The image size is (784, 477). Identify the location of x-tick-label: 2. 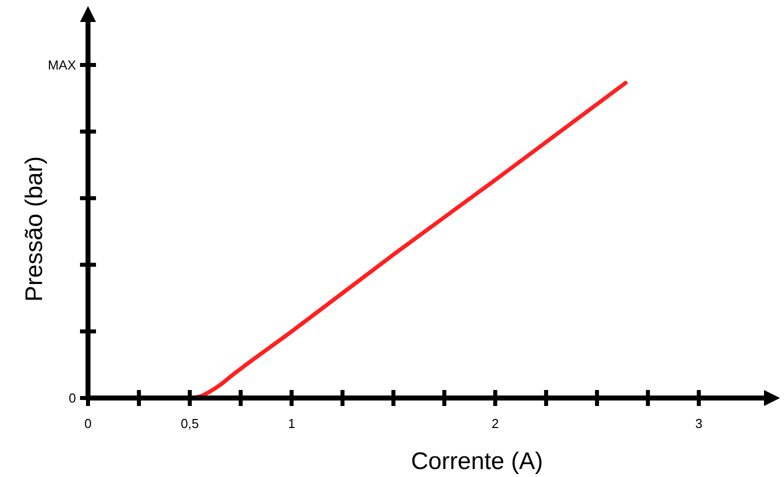
(495, 423).